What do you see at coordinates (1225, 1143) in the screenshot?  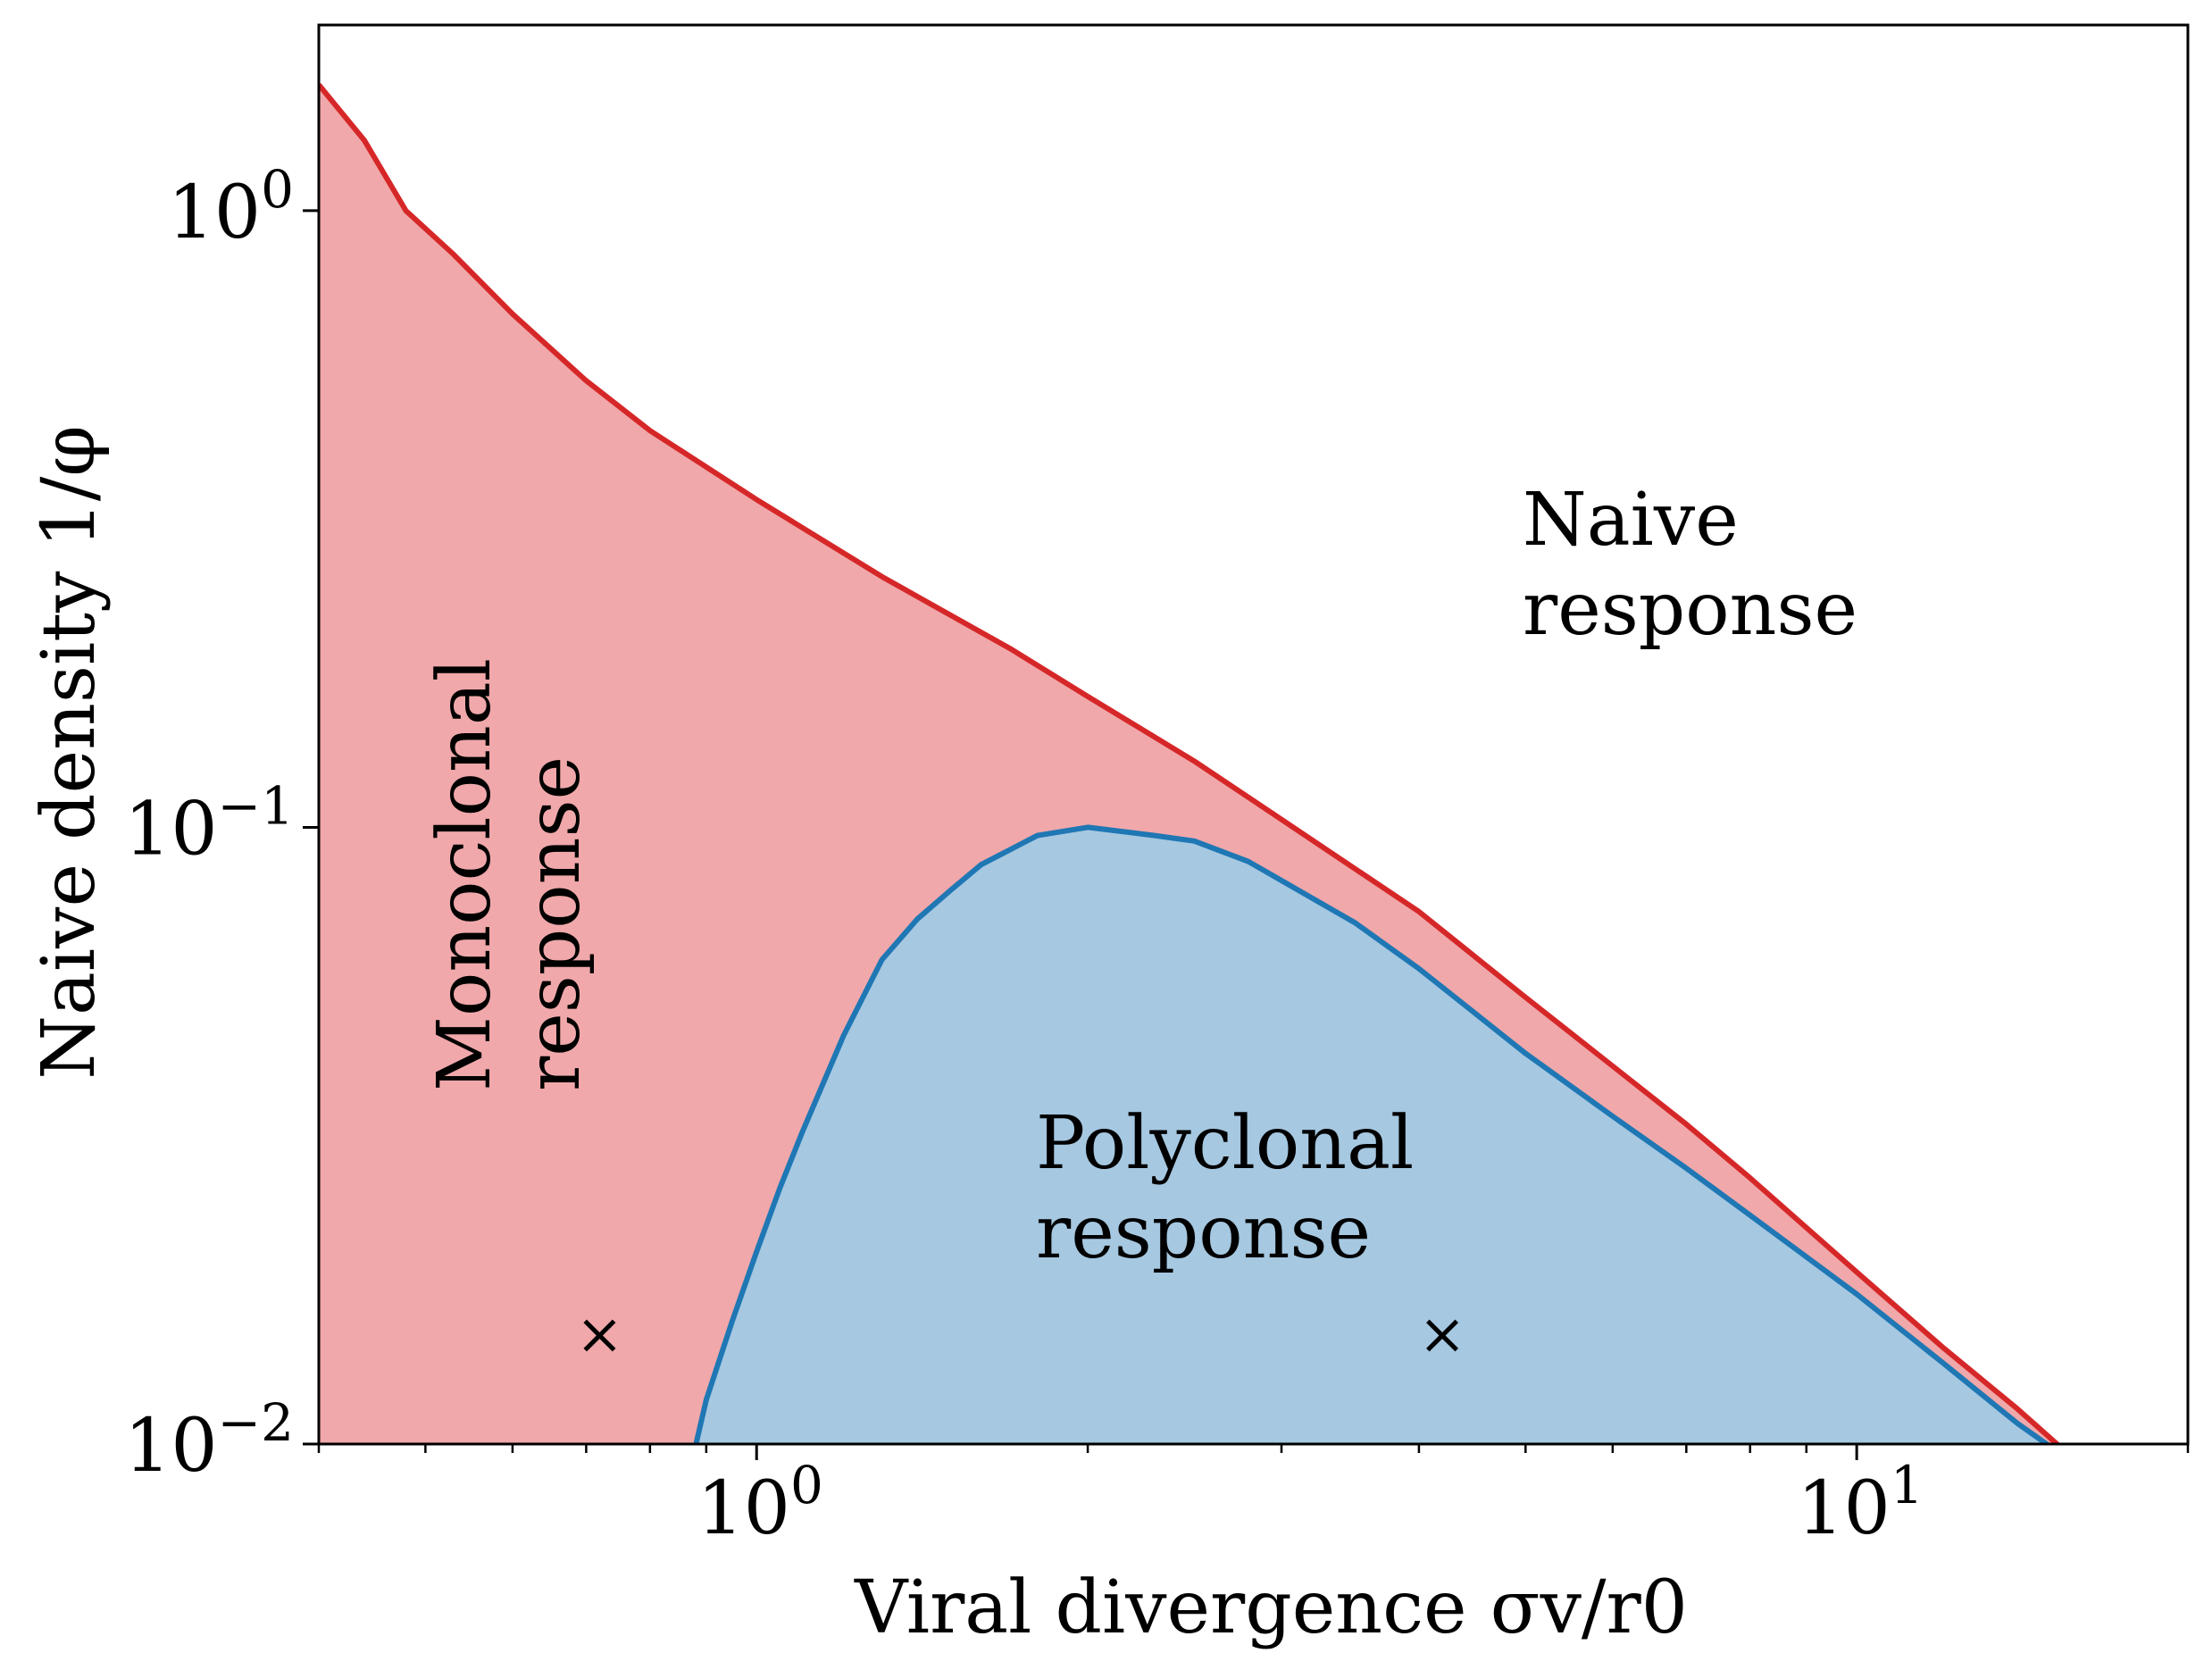 I see `polyclonal-response-label-line: Polyclonal` at bounding box center [1225, 1143].